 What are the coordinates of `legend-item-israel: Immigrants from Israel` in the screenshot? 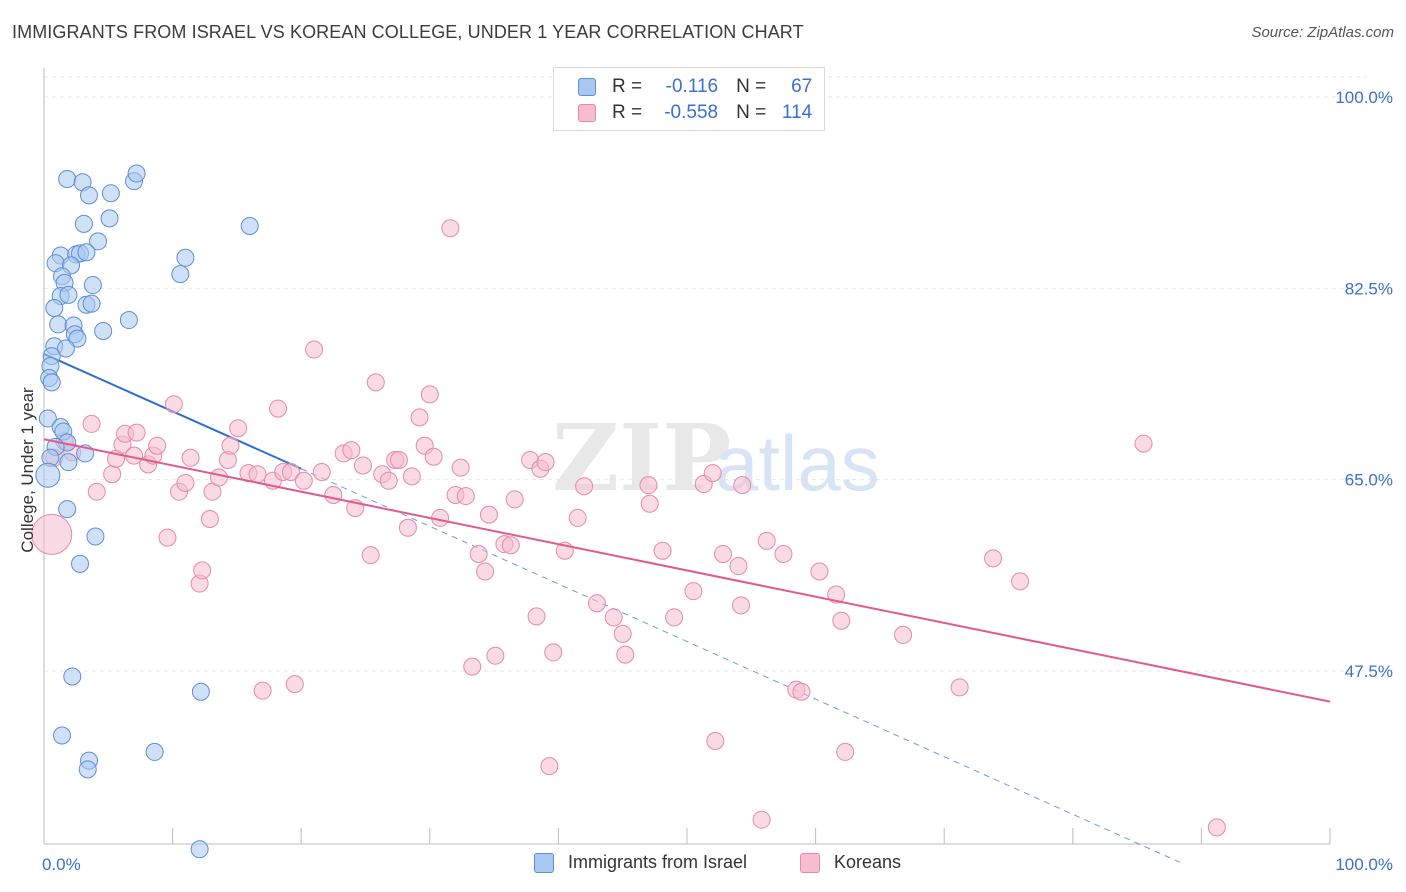 It's located at (640, 862).